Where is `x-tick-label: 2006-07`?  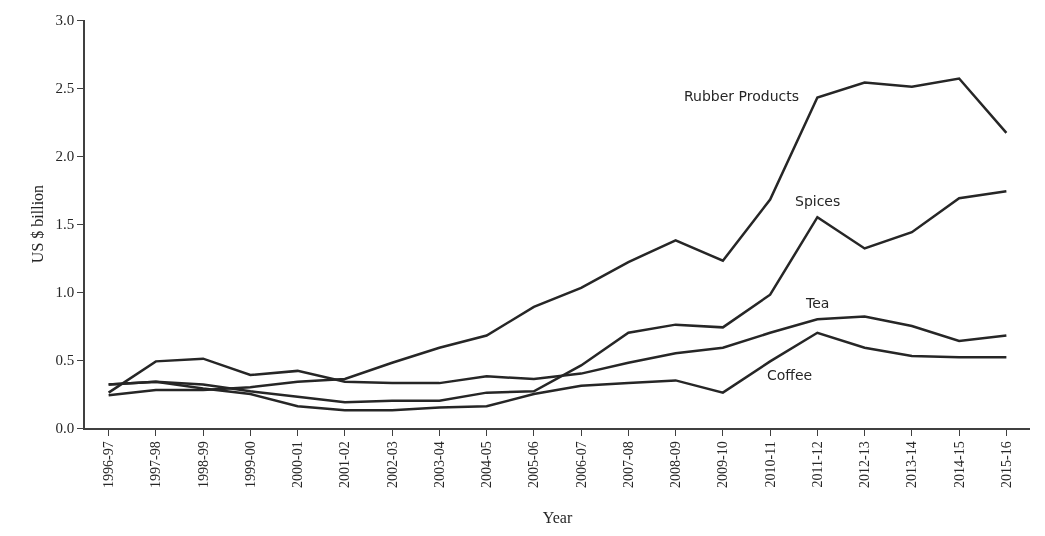
x-tick-label: 2006-07 is located at coordinates (581, 465).